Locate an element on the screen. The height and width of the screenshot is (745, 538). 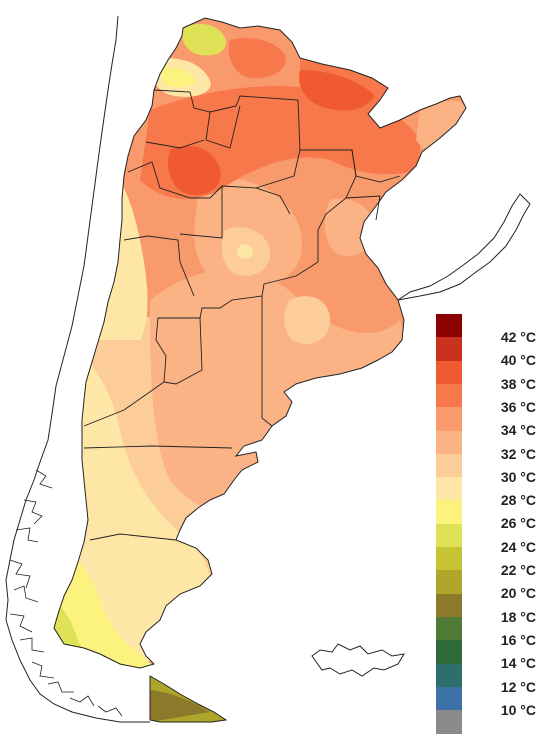
legend-label: 18 °C is located at coordinates (518, 616).